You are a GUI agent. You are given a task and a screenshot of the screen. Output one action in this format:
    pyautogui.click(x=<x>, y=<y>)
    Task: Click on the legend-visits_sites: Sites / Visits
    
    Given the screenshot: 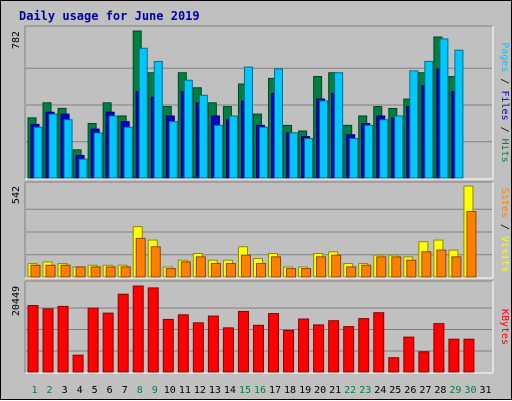 What is the action you would take?
    pyautogui.click(x=504, y=230)
    